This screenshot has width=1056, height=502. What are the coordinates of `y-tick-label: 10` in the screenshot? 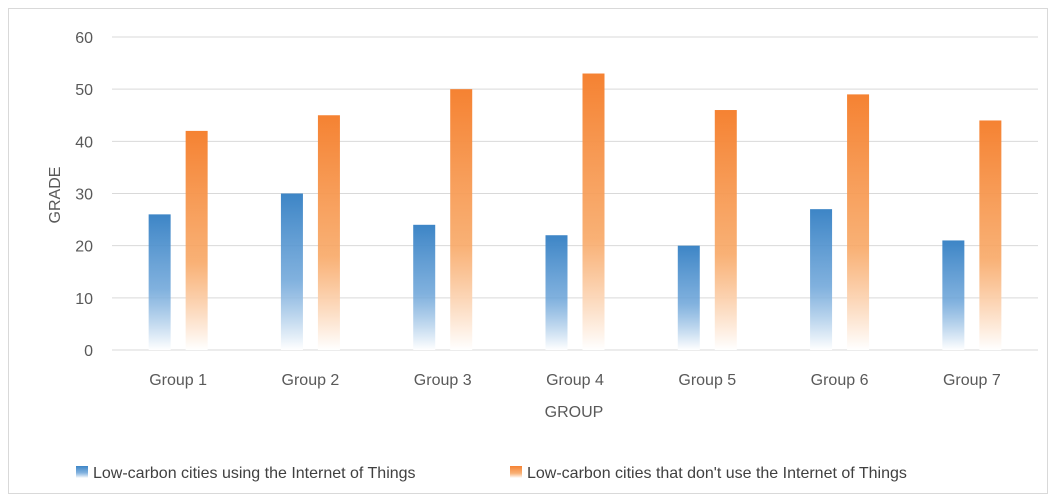 It's located at (84, 299).